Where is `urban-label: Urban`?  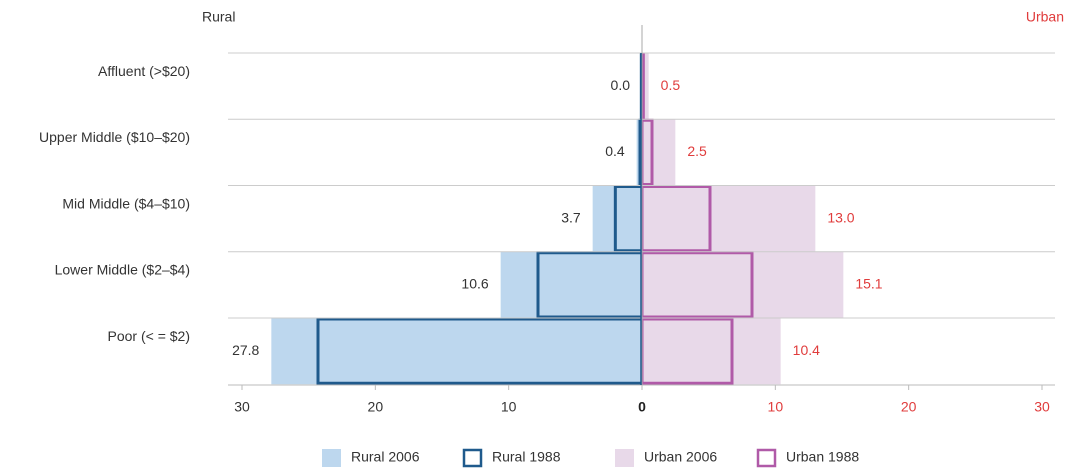
urban-label: Urban is located at coordinates (1045, 17).